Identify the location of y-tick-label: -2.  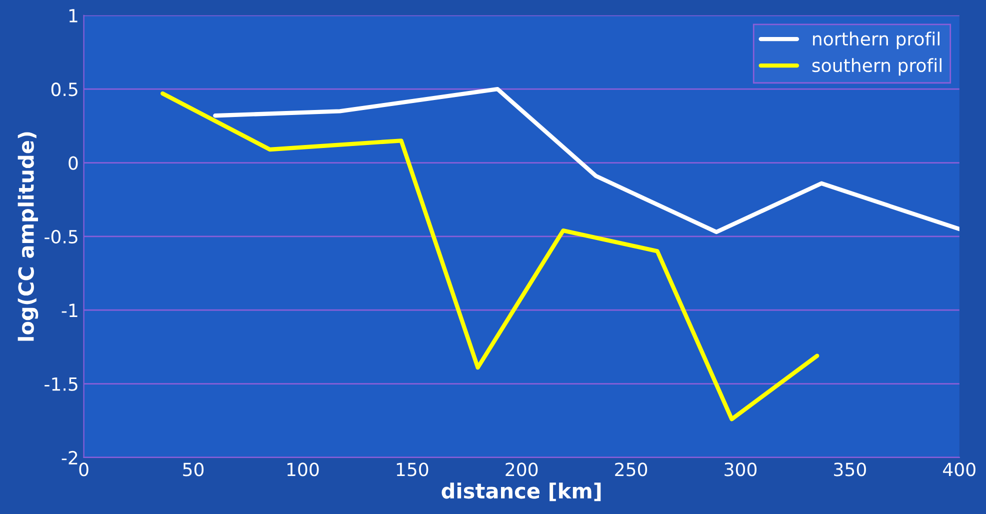
(70, 457).